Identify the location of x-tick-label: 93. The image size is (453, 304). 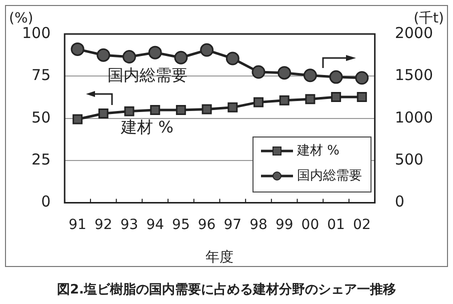
(129, 224).